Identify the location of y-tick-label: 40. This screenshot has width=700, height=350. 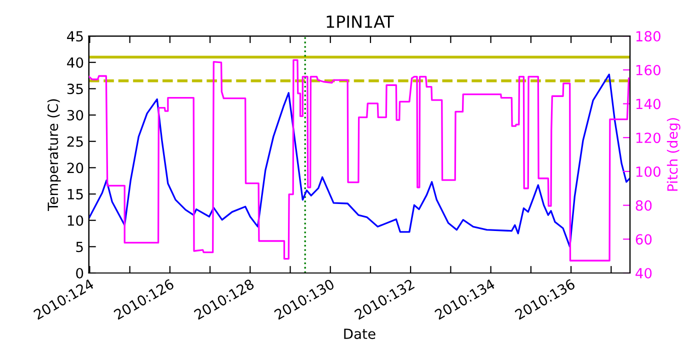
(75, 62).